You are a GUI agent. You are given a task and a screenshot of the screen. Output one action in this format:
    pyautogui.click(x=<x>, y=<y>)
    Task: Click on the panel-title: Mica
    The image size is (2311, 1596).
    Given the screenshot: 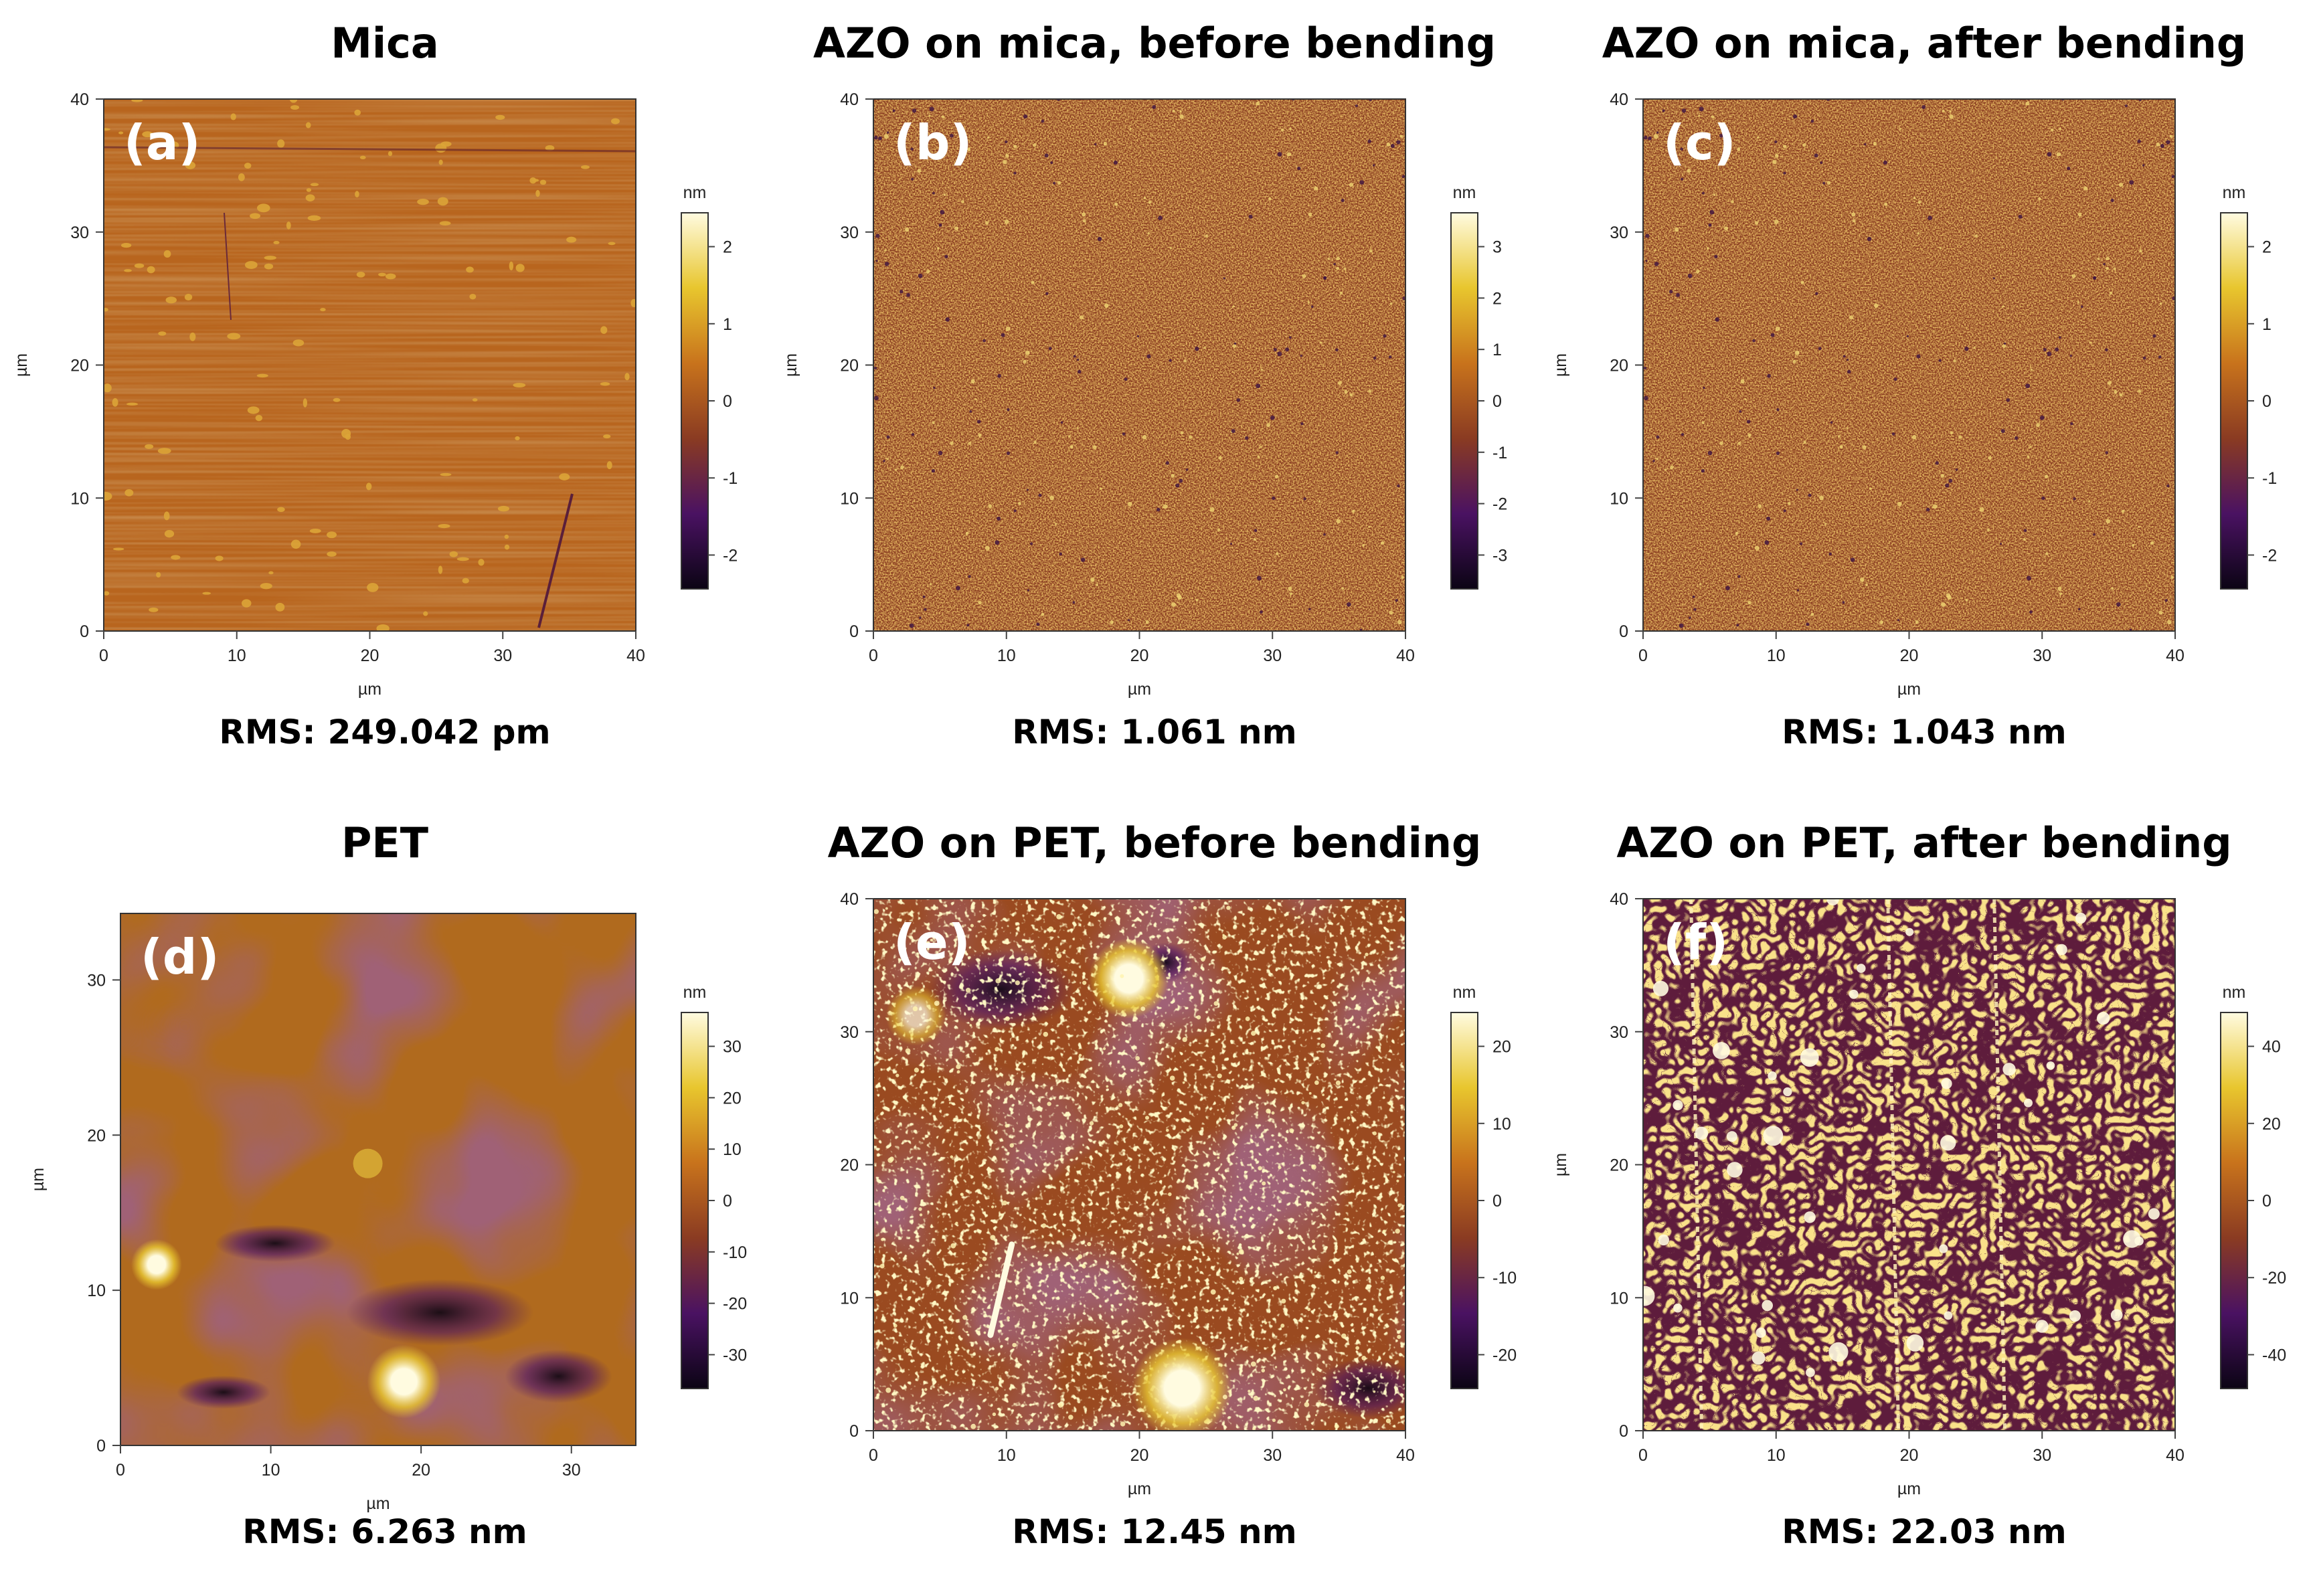 What is the action you would take?
    pyautogui.click(x=385, y=43)
    